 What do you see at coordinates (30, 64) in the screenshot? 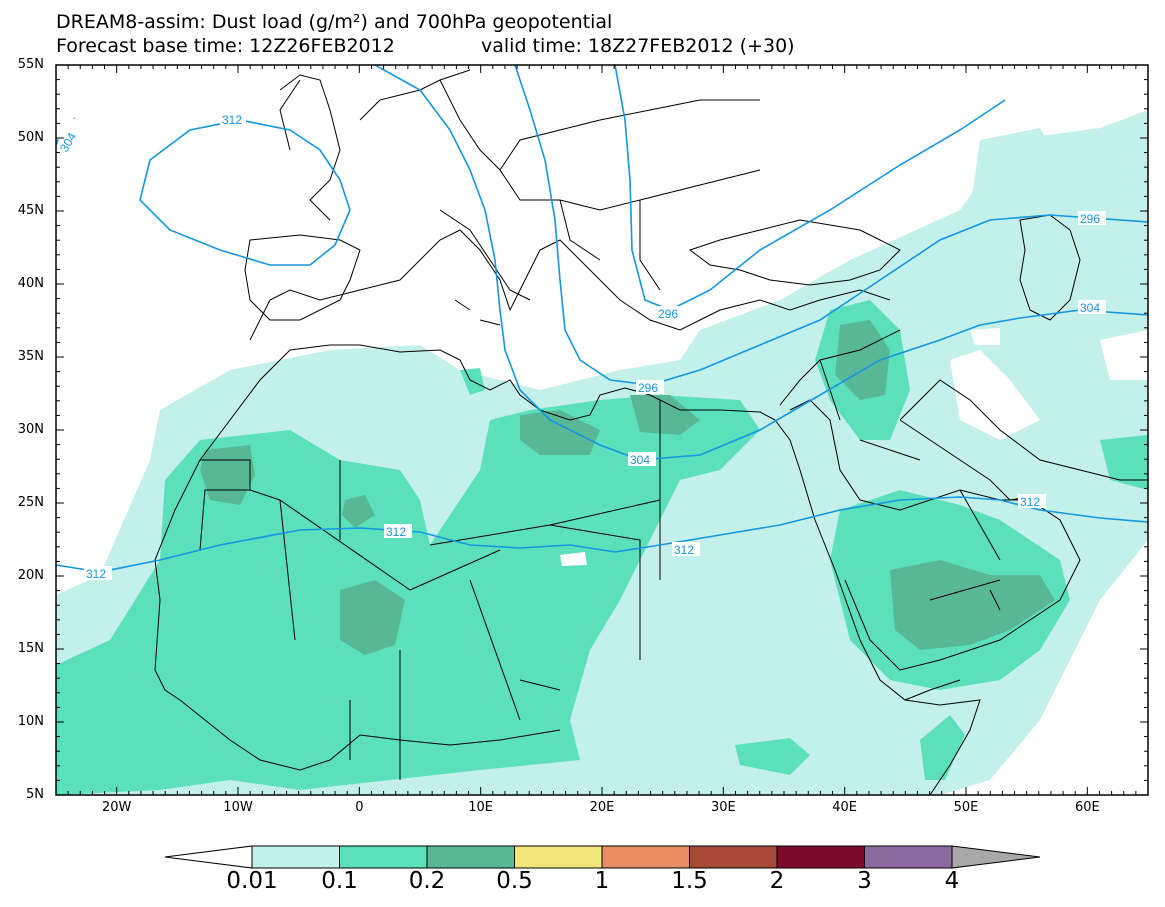
I see `lat-label: 55N` at bounding box center [30, 64].